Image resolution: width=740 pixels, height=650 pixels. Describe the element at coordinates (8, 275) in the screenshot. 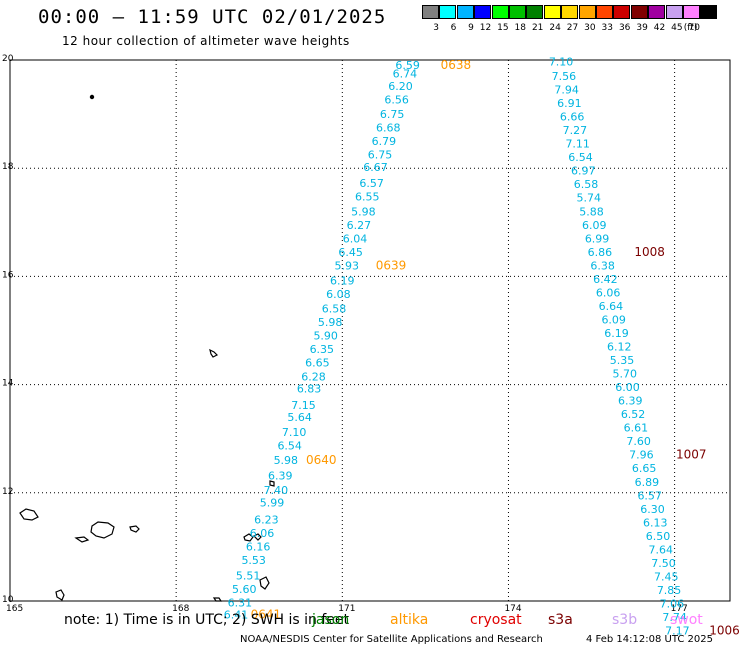

I see `lat-tick-label: 16` at that location.